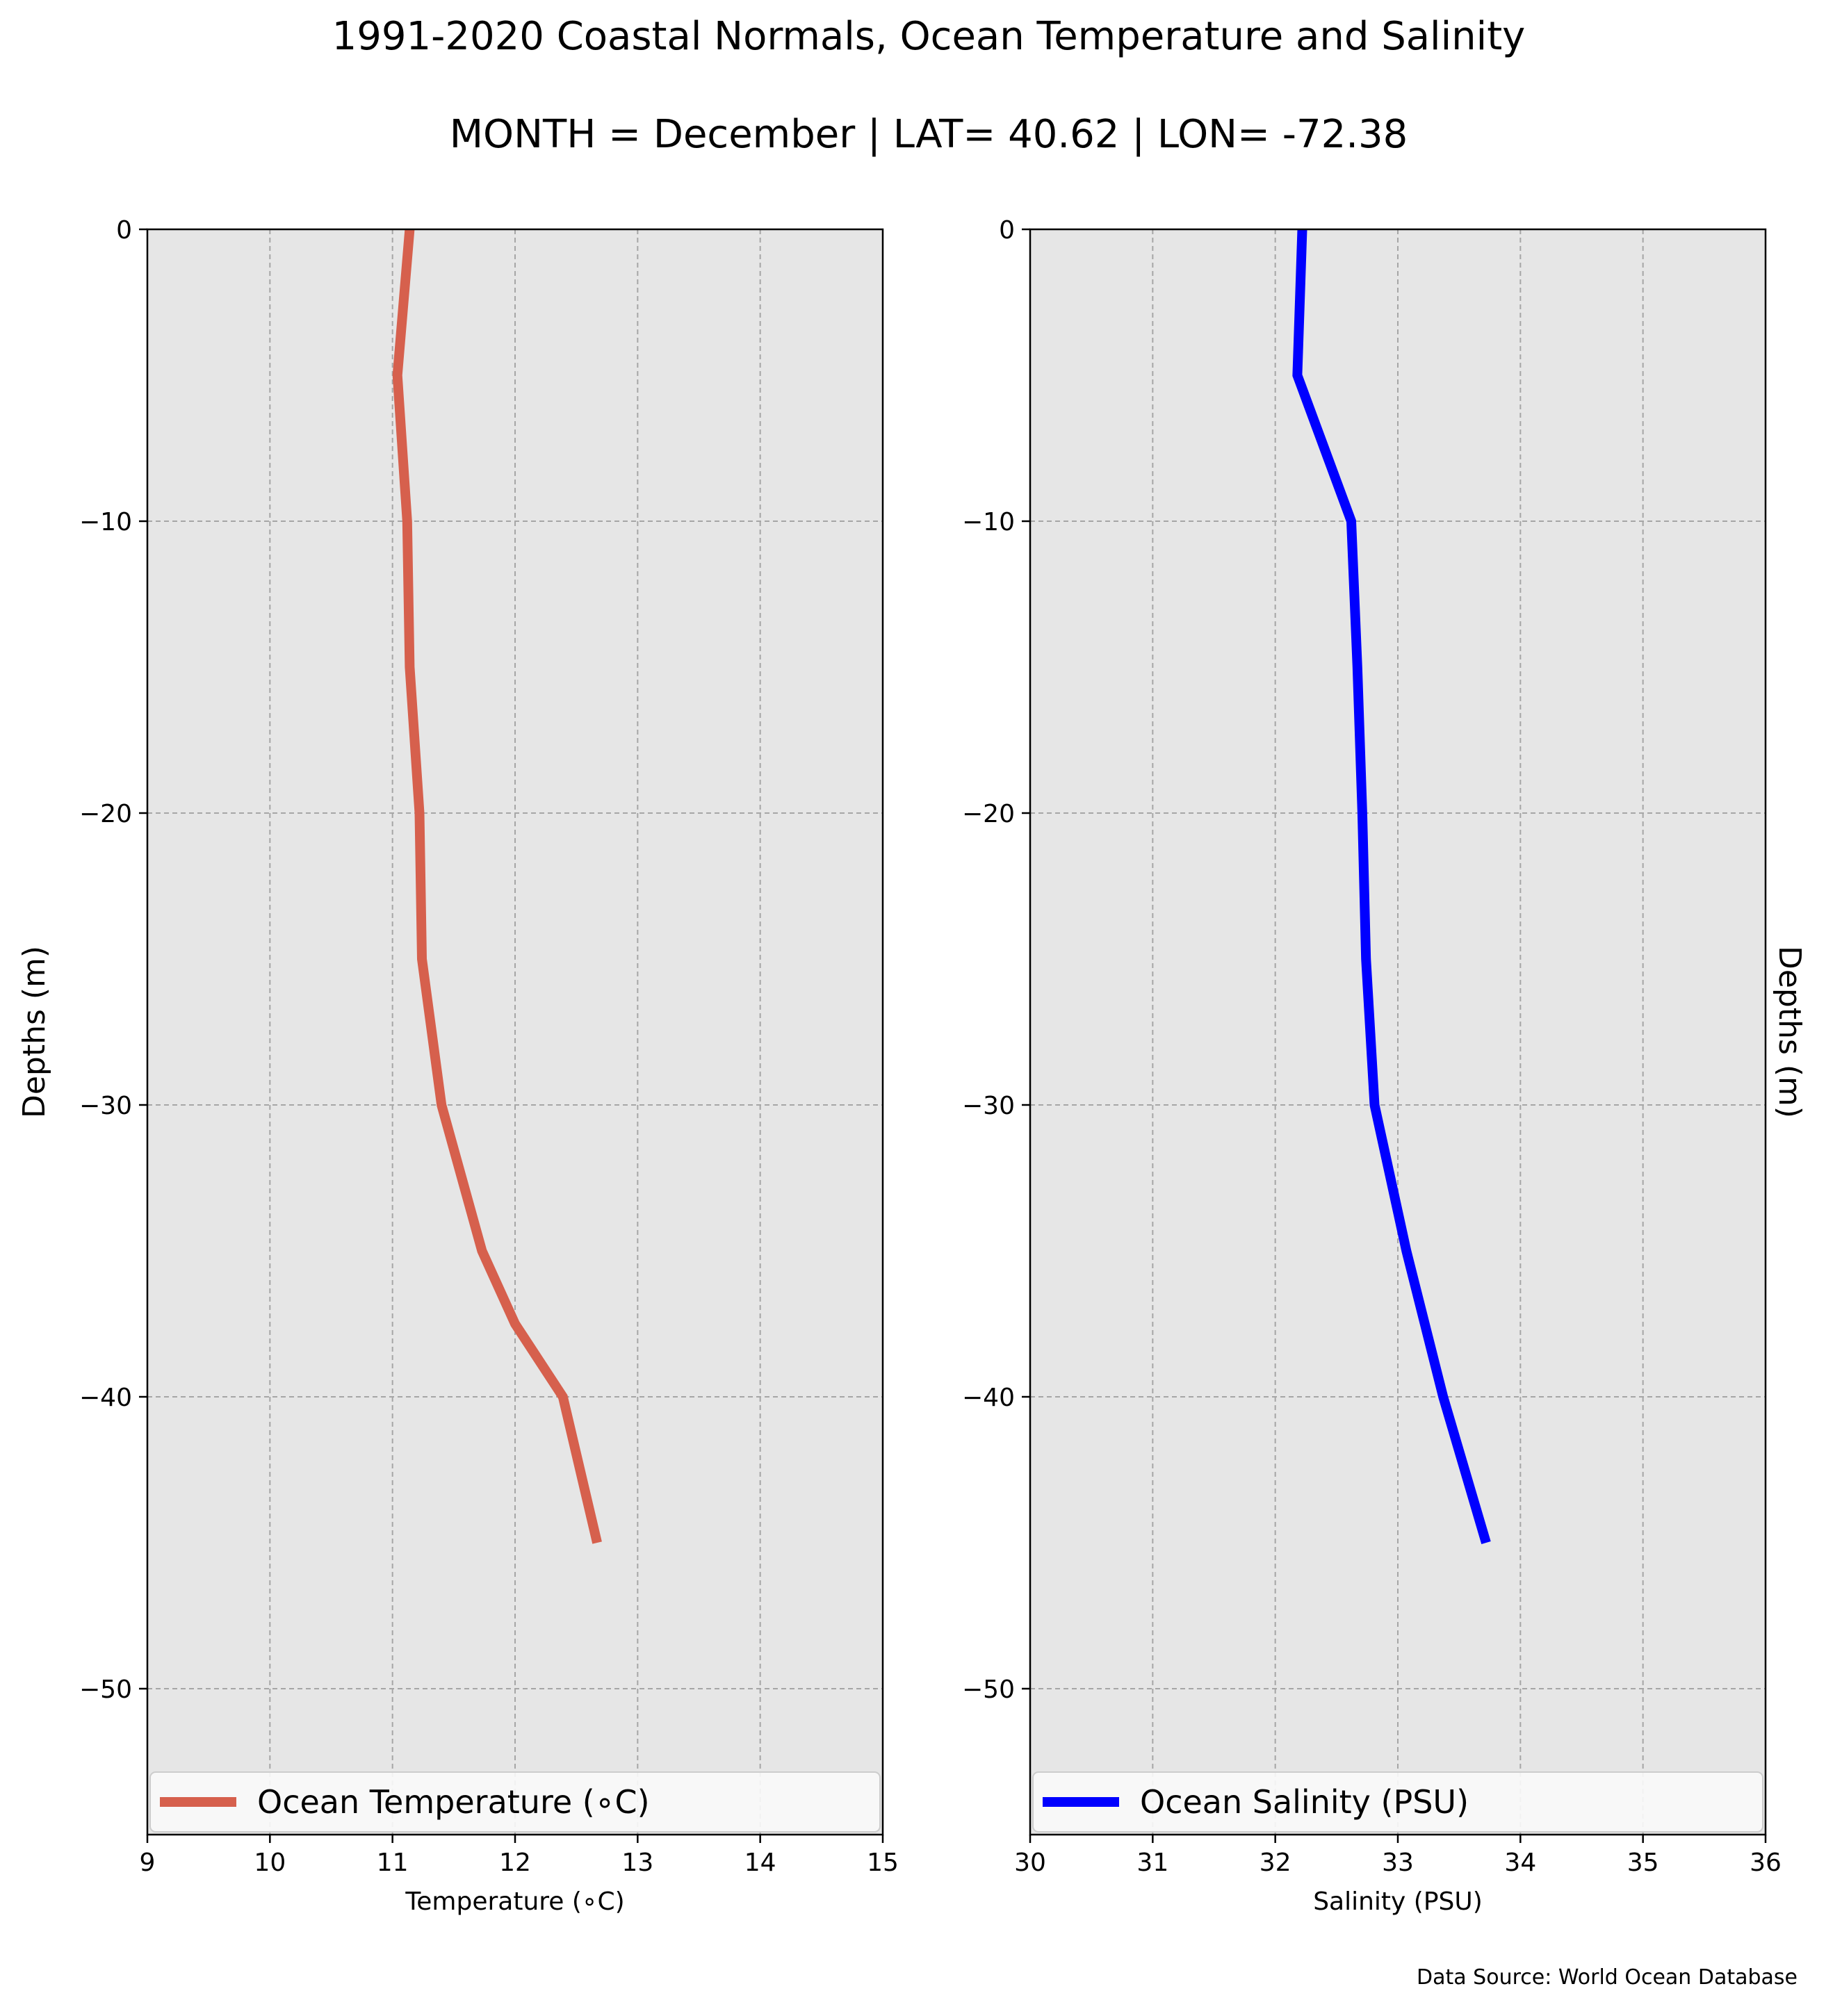  What do you see at coordinates (637, 1863) in the screenshot?
I see `x-tick-label: 13` at bounding box center [637, 1863].